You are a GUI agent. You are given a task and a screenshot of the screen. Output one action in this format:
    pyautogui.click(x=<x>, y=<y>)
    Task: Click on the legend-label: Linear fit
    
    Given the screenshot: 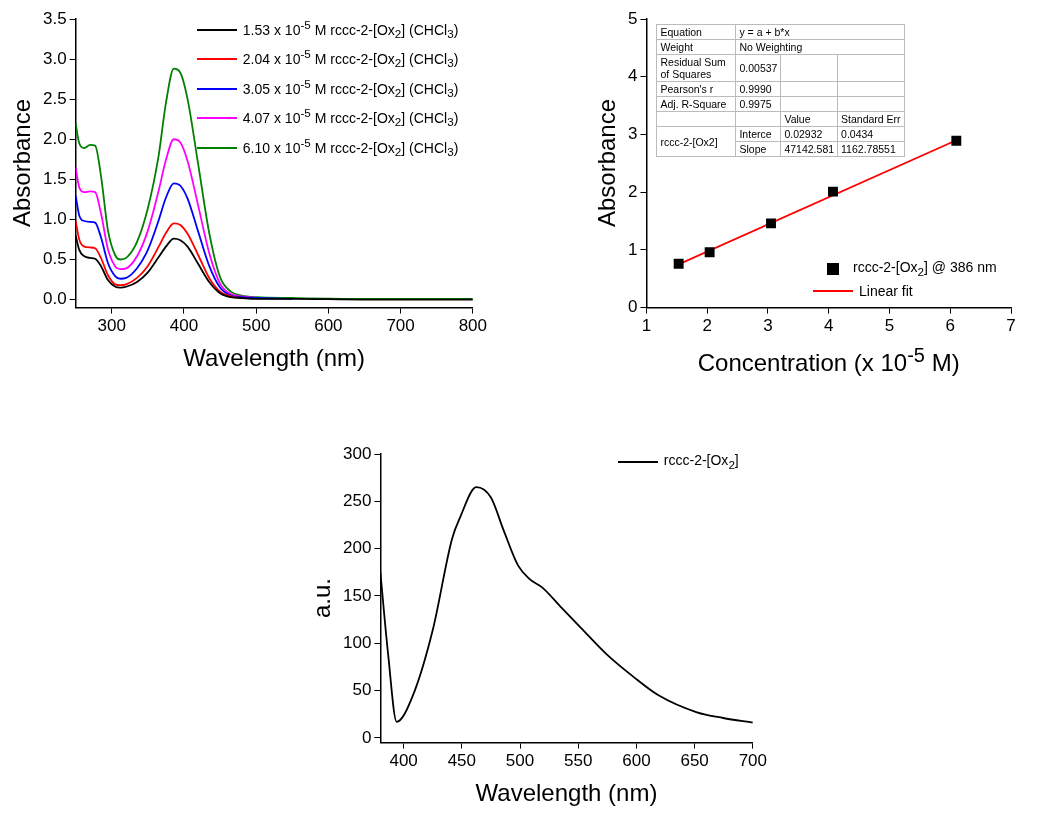 What is the action you would take?
    pyautogui.click(x=886, y=292)
    